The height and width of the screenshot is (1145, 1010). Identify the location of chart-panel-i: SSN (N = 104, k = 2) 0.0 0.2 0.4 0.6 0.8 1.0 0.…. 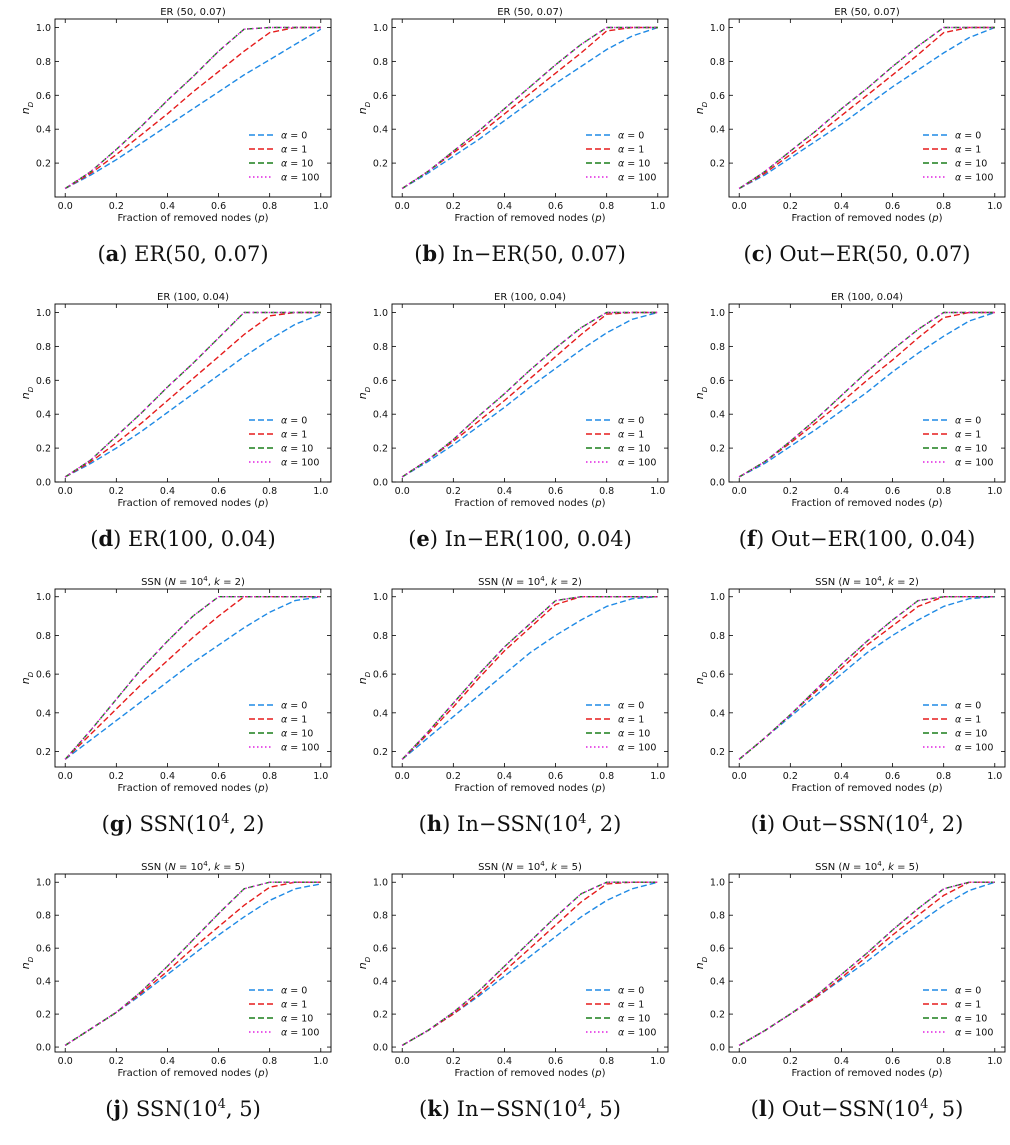
(849, 717).